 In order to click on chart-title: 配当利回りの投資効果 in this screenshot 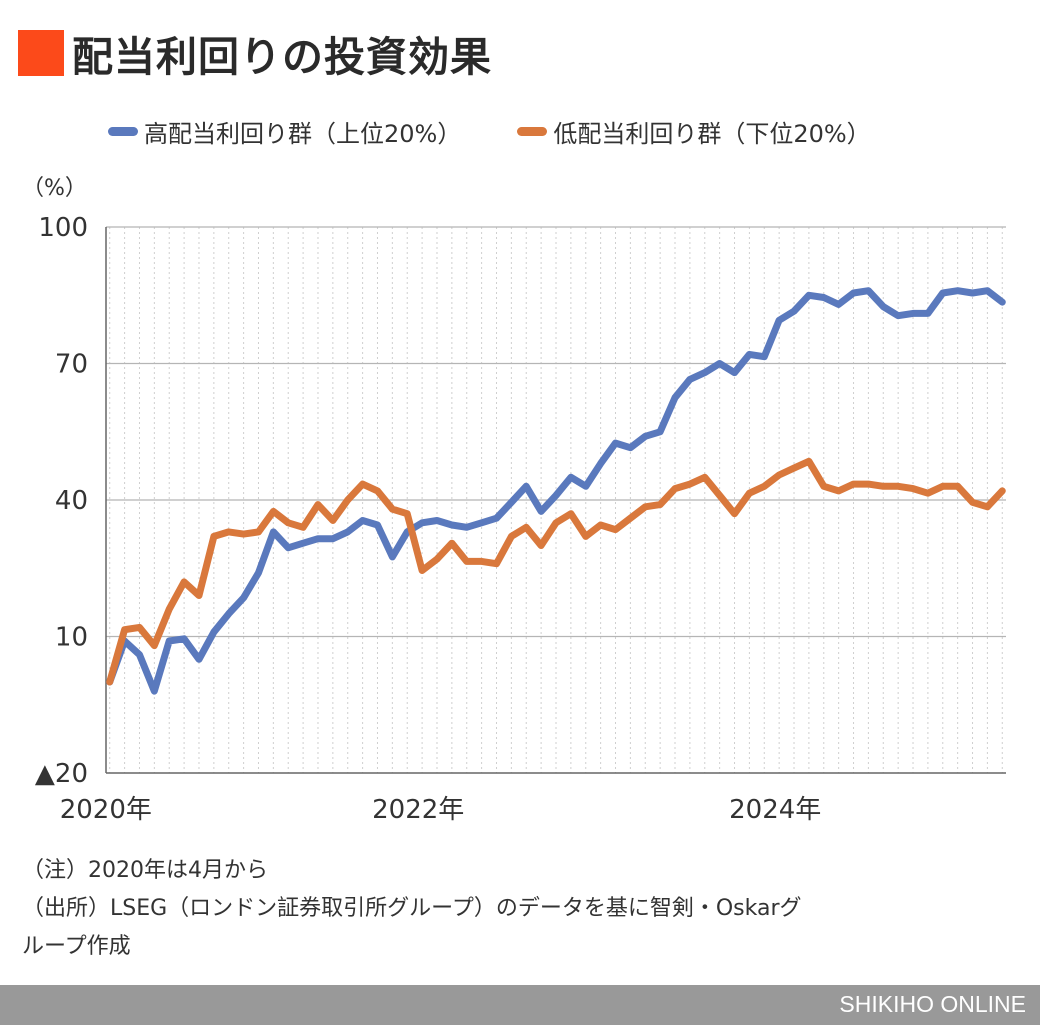, I will do `click(255, 53)`.